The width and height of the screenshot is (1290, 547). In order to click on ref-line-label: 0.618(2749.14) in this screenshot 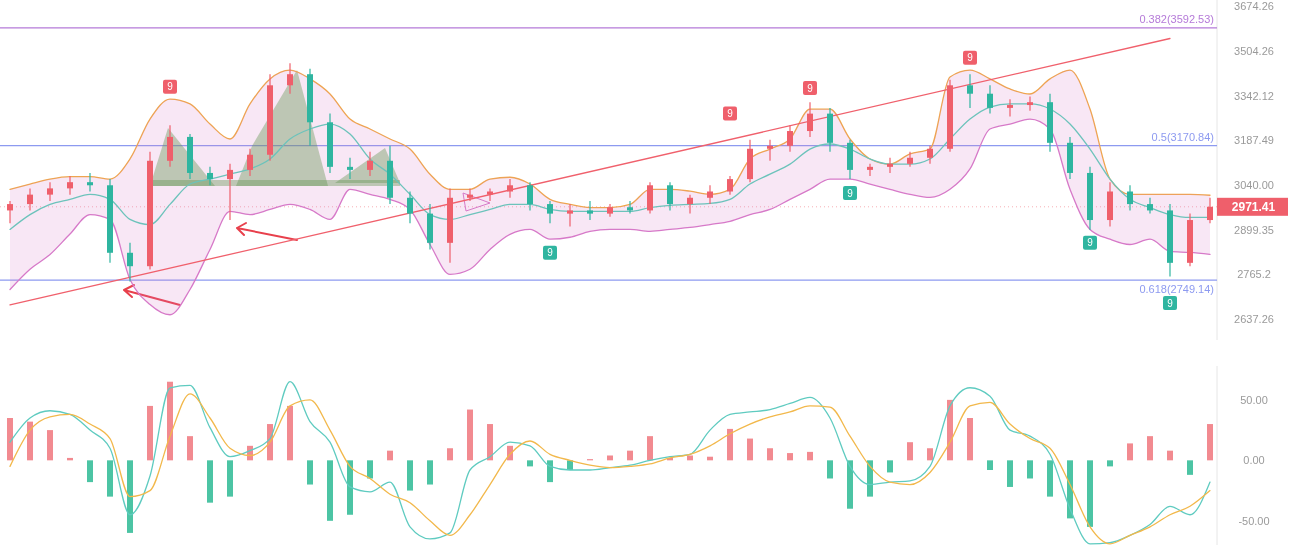, I will do `click(1176, 289)`.